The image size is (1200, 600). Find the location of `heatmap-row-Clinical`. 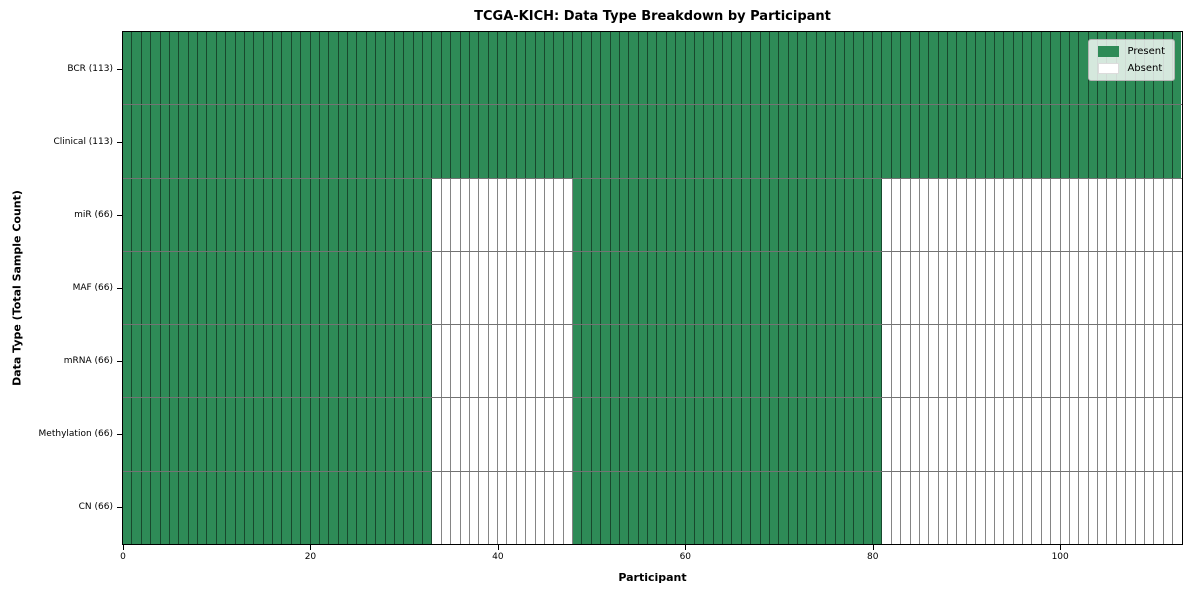

heatmap-row-Clinical is located at coordinates (652, 142).